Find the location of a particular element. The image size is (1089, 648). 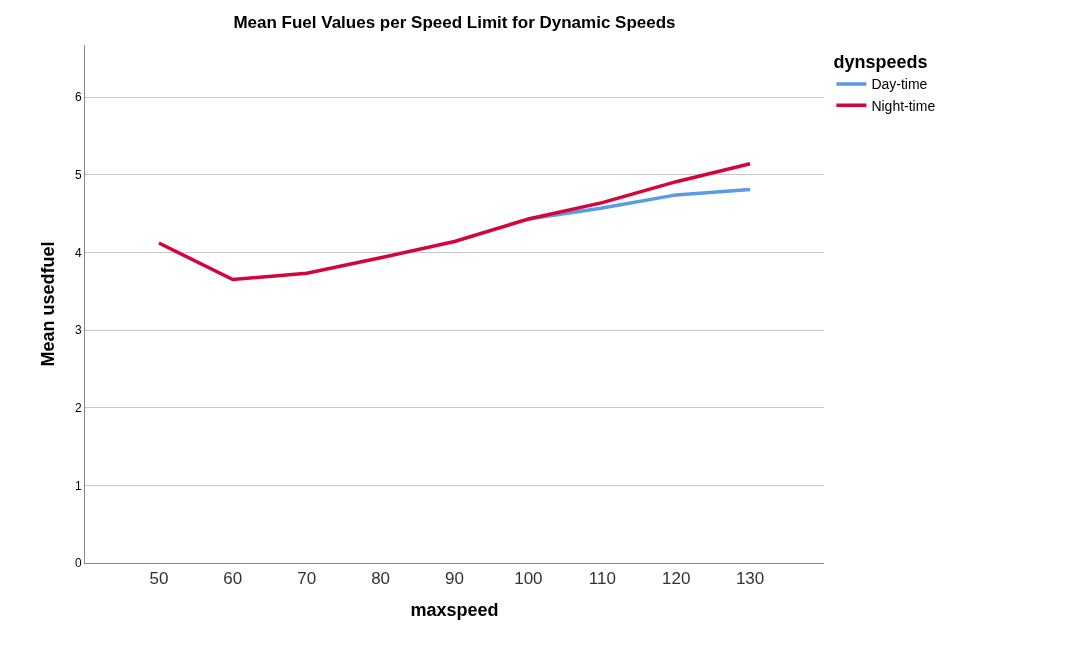

line-series is located at coordinates (454, 222).